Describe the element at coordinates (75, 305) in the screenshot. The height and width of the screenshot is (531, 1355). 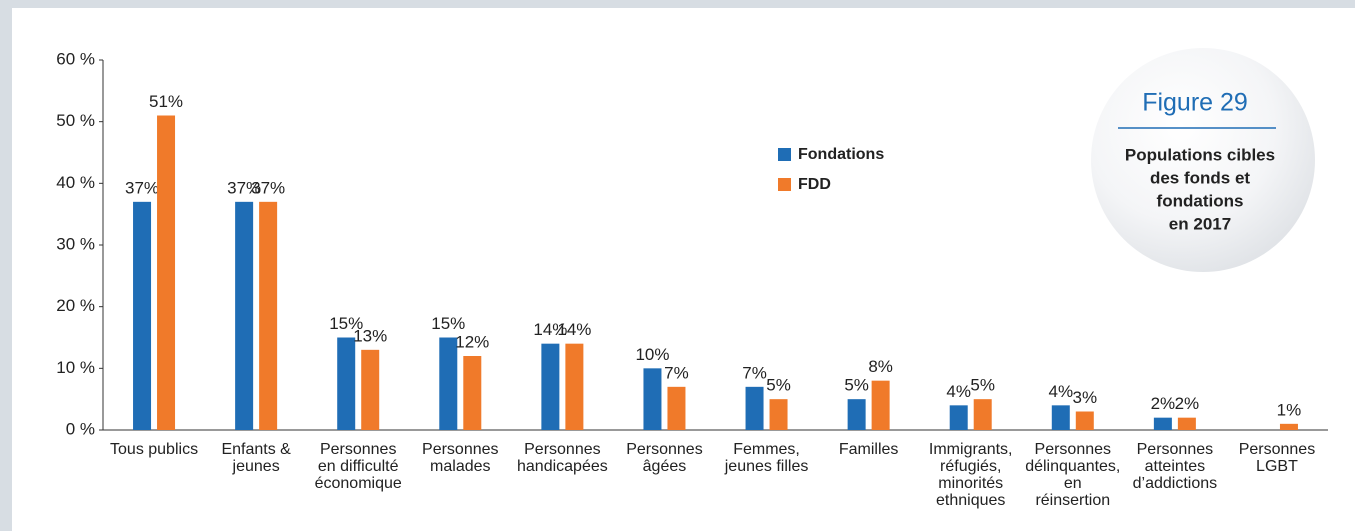
I see `y-tick-label: 20 %` at that location.